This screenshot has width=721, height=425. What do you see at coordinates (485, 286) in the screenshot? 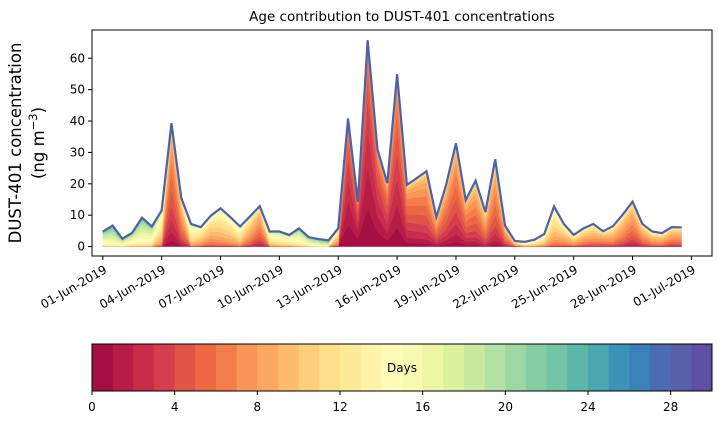
I see `x-tick-label: 22-Jun-2019` at bounding box center [485, 286].